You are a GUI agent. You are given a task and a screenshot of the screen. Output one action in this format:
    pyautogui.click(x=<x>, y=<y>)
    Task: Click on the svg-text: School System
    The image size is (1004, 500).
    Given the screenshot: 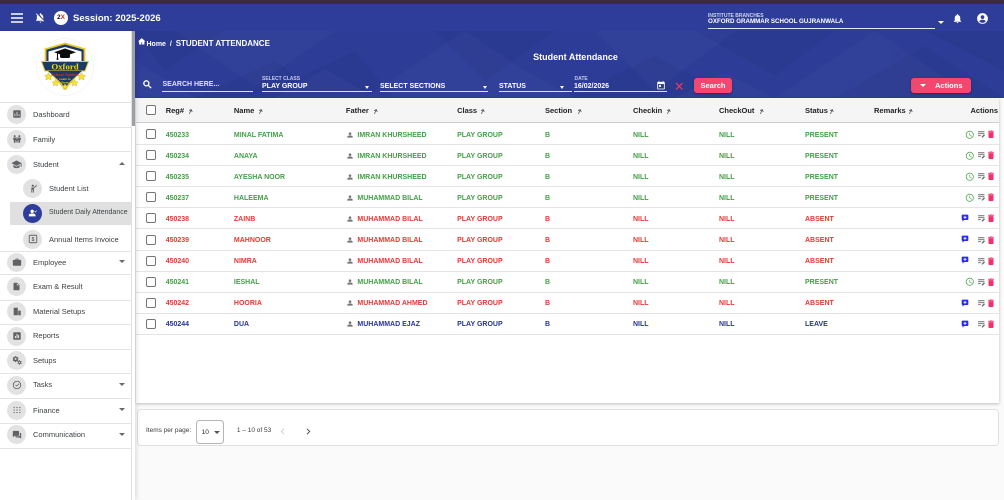 What is the action you would take?
    pyautogui.click(x=65, y=74)
    